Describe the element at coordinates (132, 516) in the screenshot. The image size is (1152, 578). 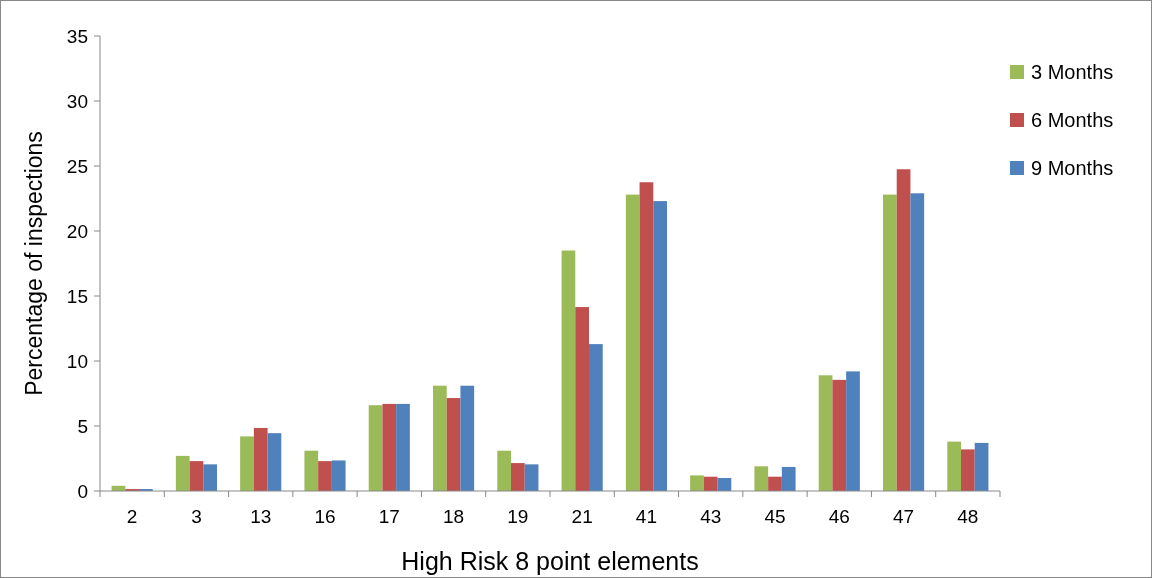
I see `x-tick-label: 2` at that location.